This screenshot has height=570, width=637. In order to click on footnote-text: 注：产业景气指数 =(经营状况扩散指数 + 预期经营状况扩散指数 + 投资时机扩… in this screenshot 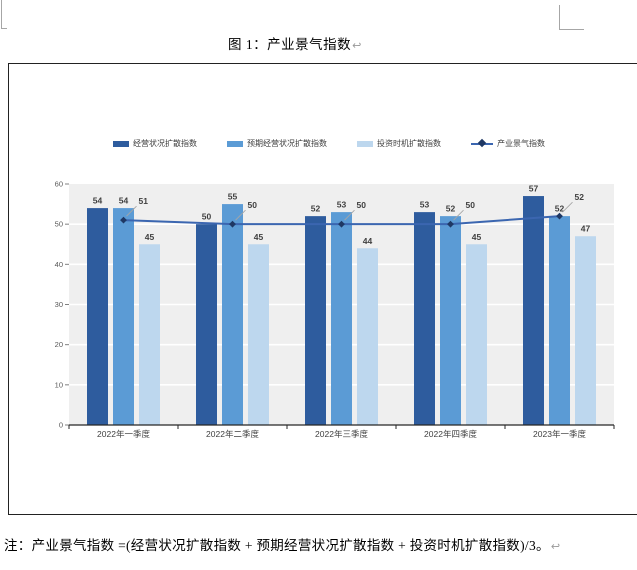, I will do `click(277, 545)`.